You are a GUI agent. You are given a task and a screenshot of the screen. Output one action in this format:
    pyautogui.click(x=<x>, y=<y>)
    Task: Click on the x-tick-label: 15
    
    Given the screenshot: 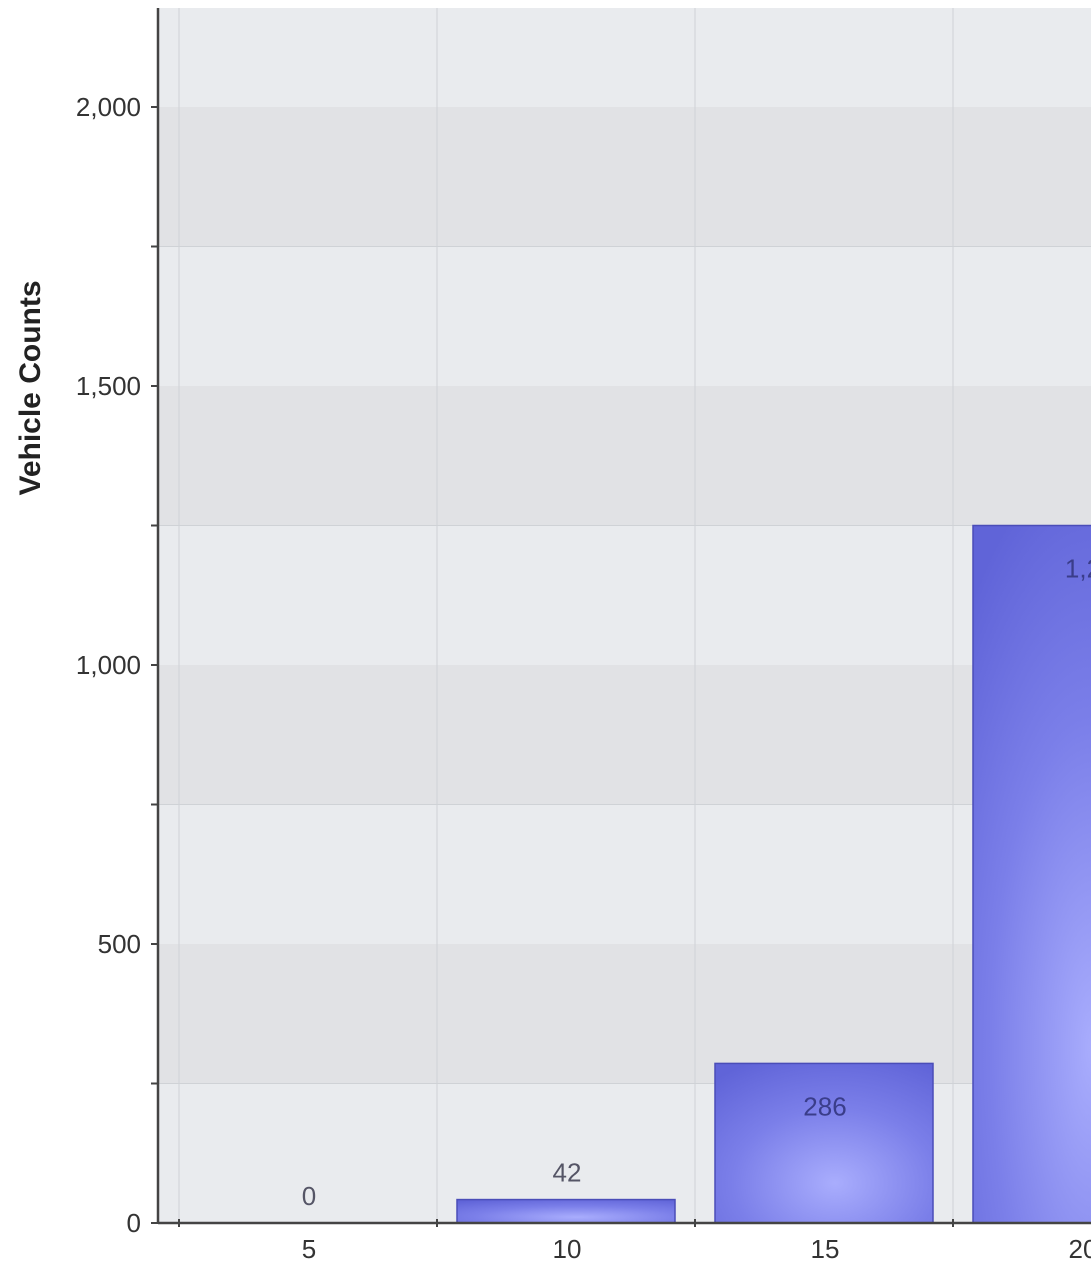 What is the action you would take?
    pyautogui.click(x=825, y=1249)
    